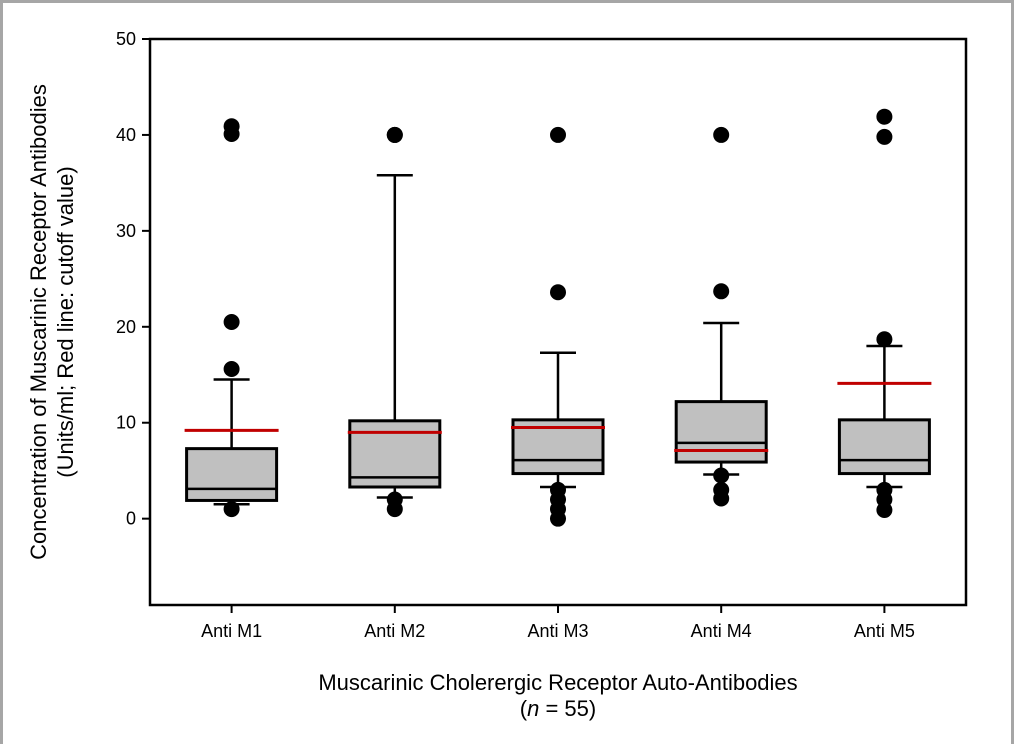 The width and height of the screenshot is (1014, 744). Describe the element at coordinates (394, 631) in the screenshot. I see `x-tick-label: Anti M2` at that location.